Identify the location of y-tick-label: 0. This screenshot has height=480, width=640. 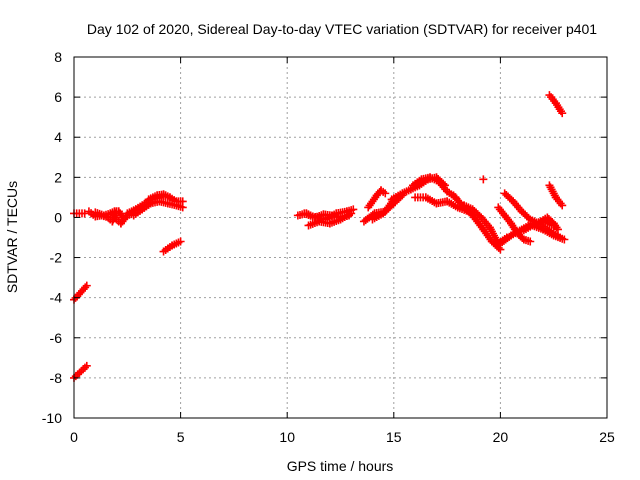
(58, 217).